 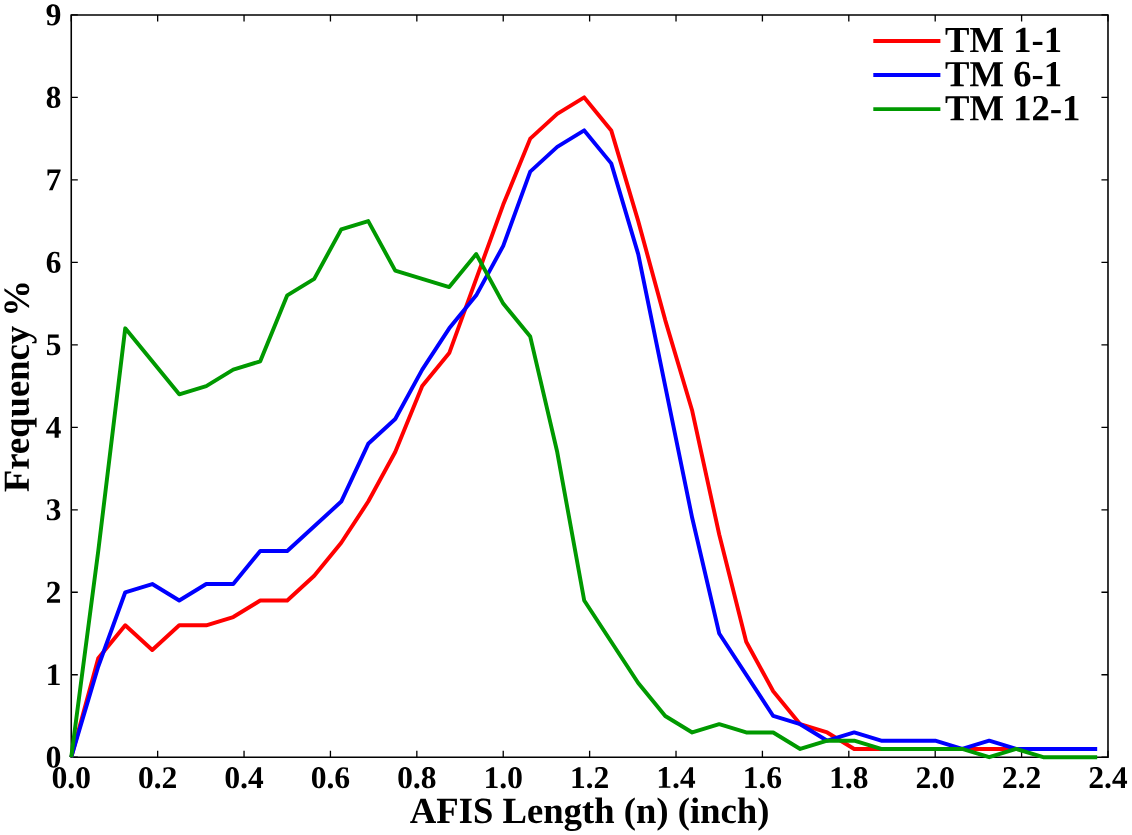 What do you see at coordinates (1012, 108) in the screenshot?
I see `legend-label: TM 12-1` at bounding box center [1012, 108].